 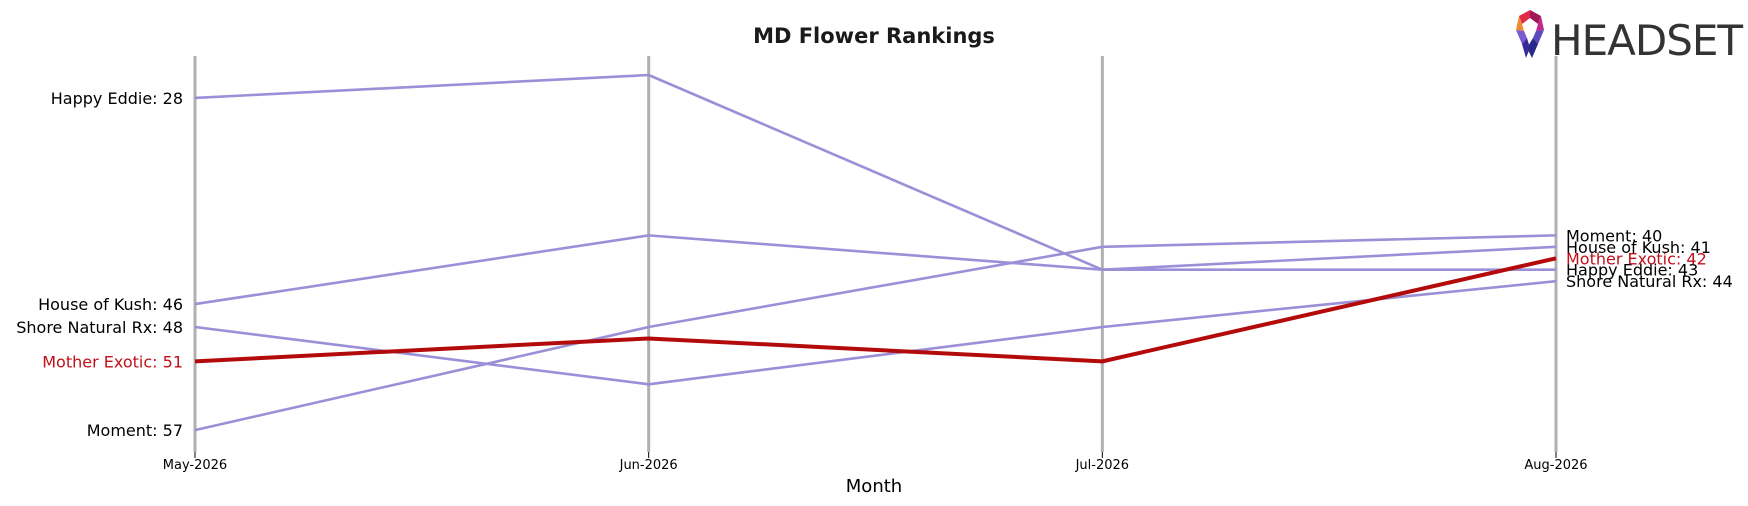 I want to click on x-tick-label: May-2026, so click(x=195, y=465).